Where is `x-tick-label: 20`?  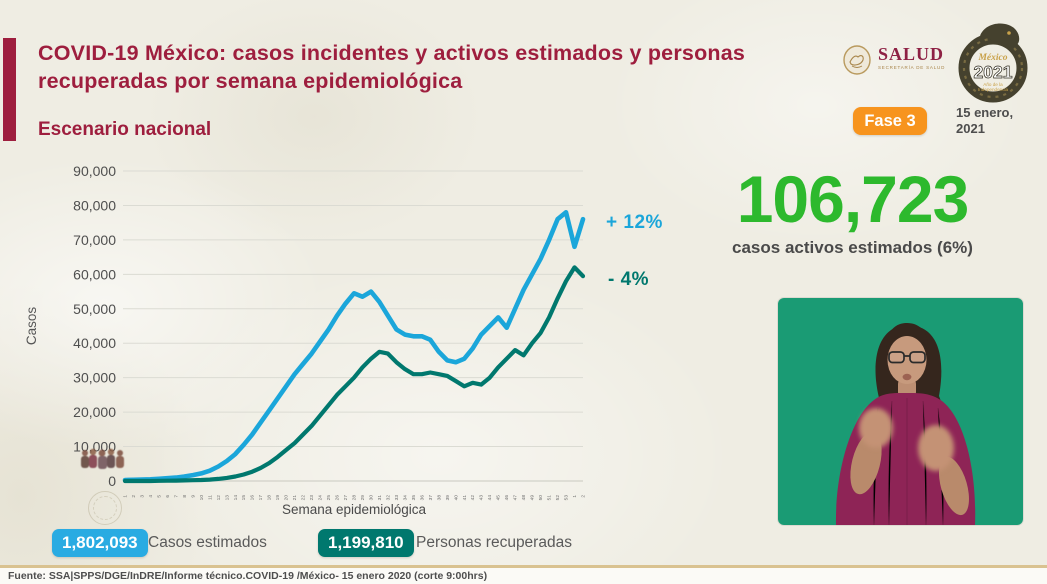
x-tick-label: 20 is located at coordinates (287, 498).